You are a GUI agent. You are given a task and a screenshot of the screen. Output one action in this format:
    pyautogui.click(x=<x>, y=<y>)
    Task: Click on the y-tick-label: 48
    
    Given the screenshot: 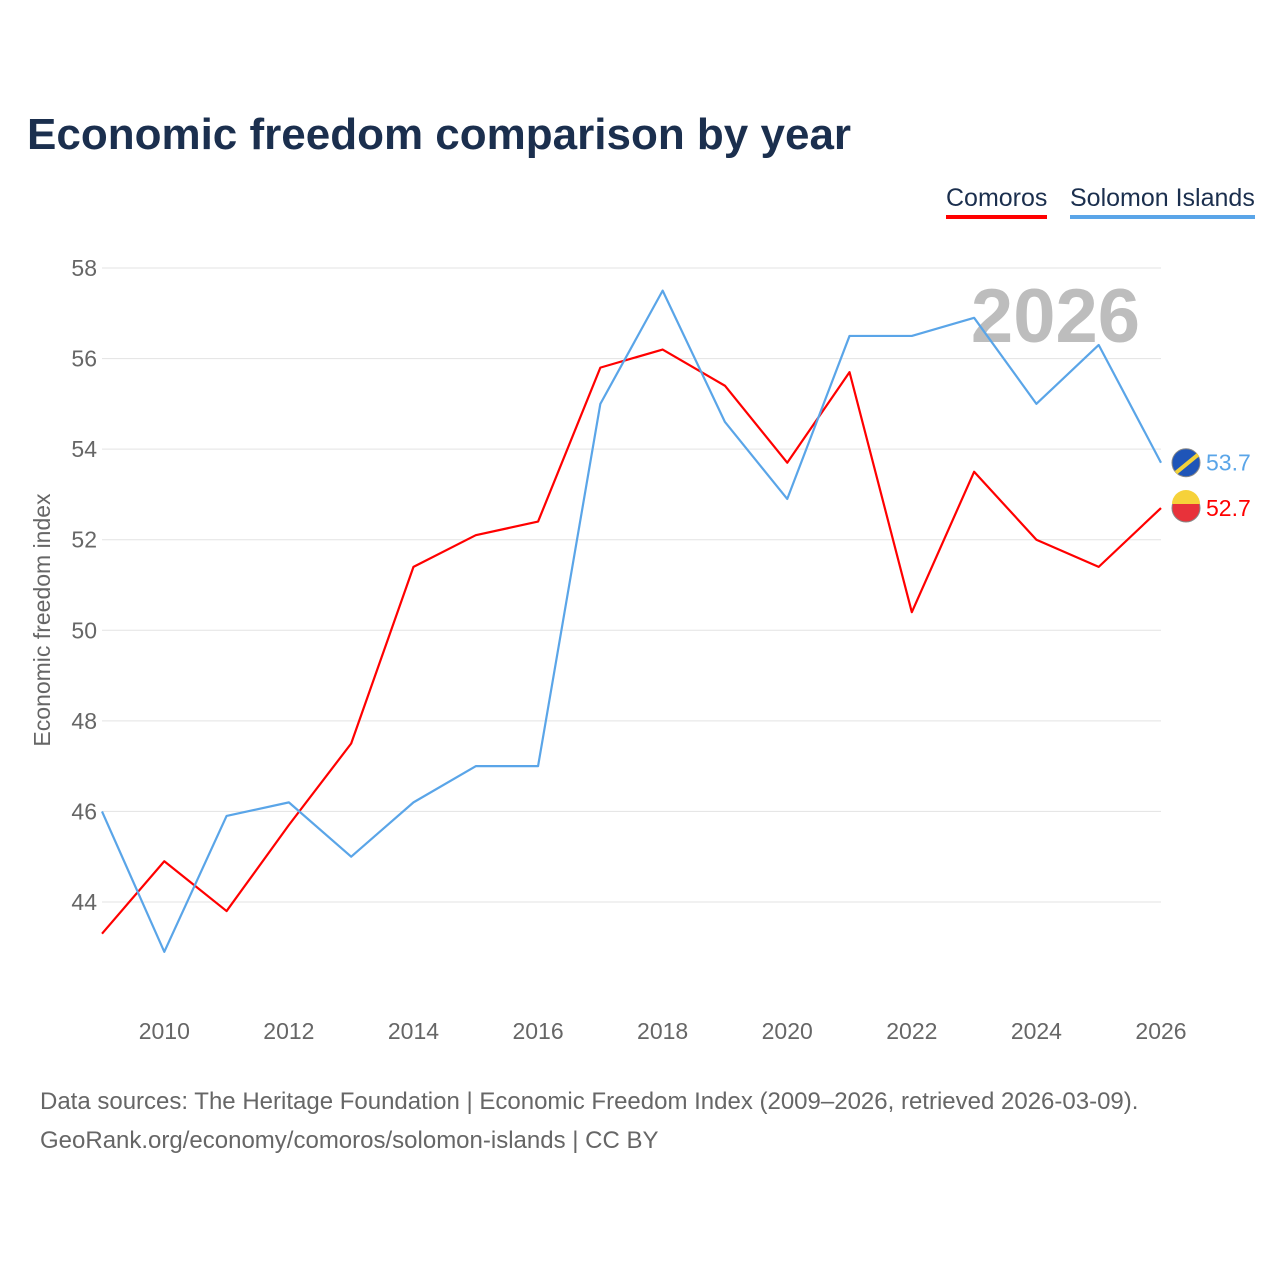 What is the action you would take?
    pyautogui.click(x=84, y=721)
    